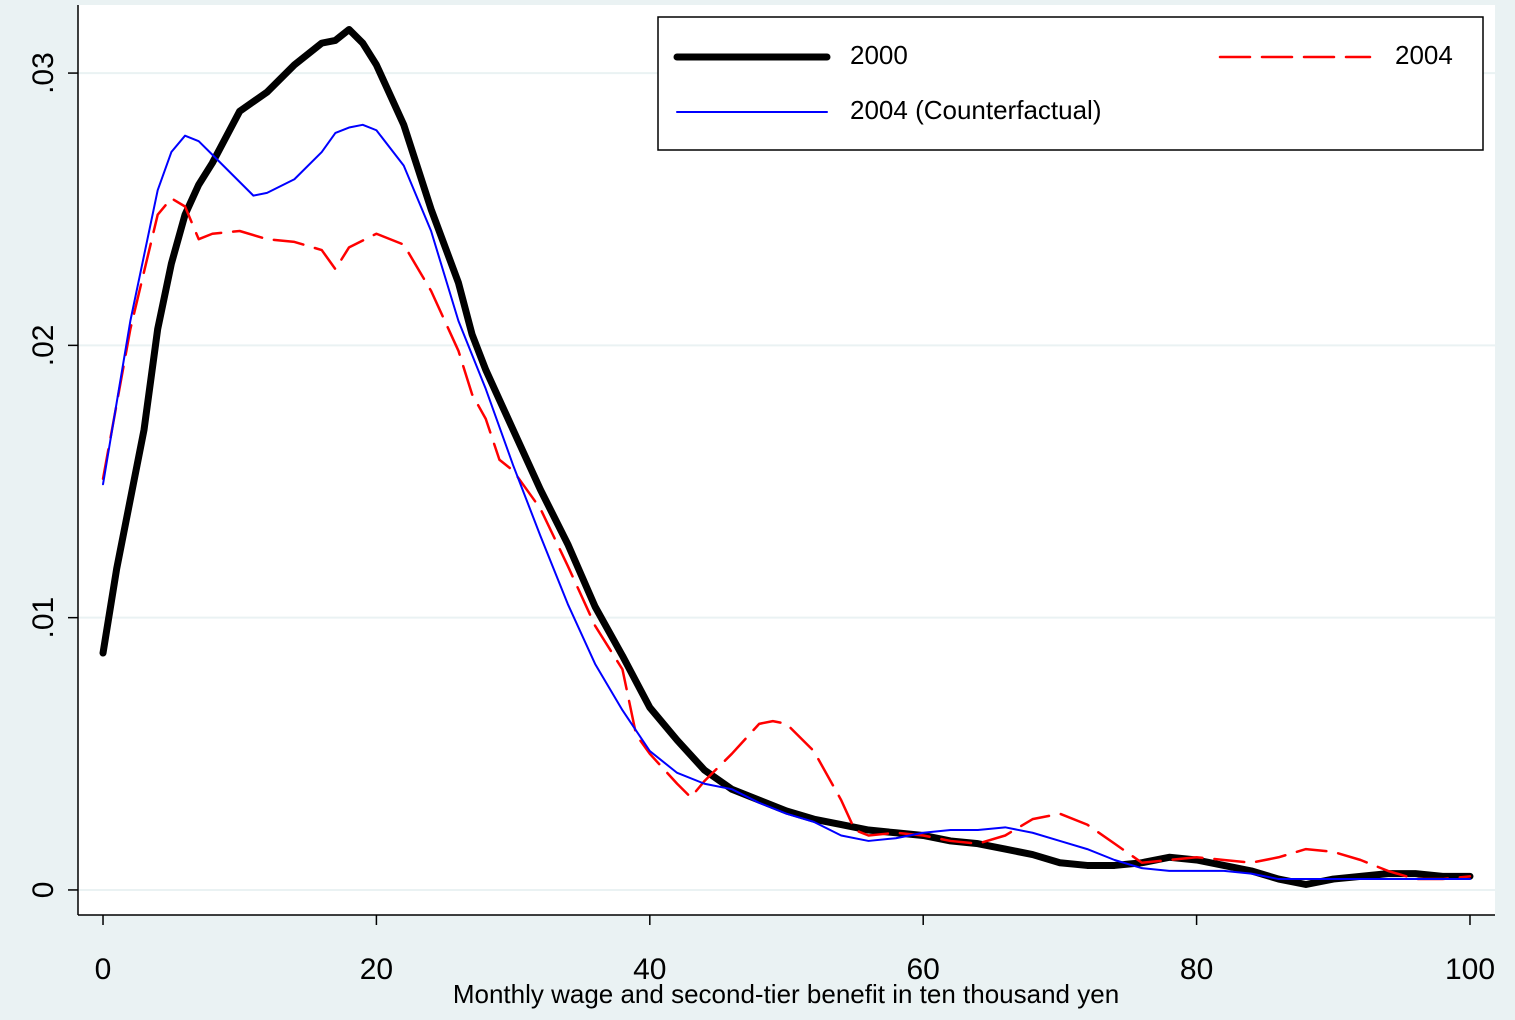 The width and height of the screenshot is (1515, 1020). I want to click on legend-label: 2004 (Counterfactual), so click(975, 110).